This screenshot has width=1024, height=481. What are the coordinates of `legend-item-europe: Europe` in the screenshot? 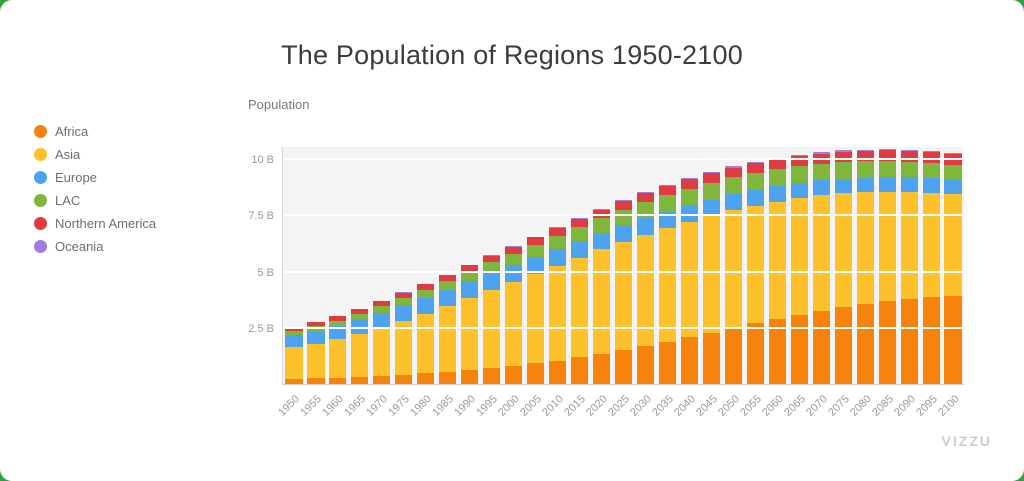 It's located at (124, 177).